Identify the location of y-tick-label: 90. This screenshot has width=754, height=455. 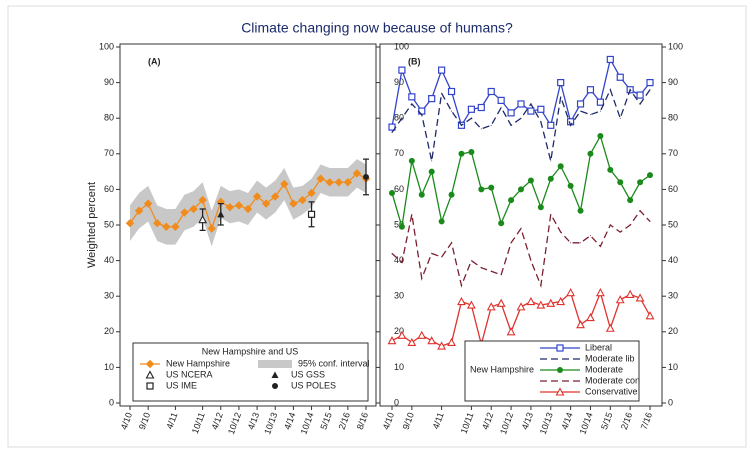
(109, 82).